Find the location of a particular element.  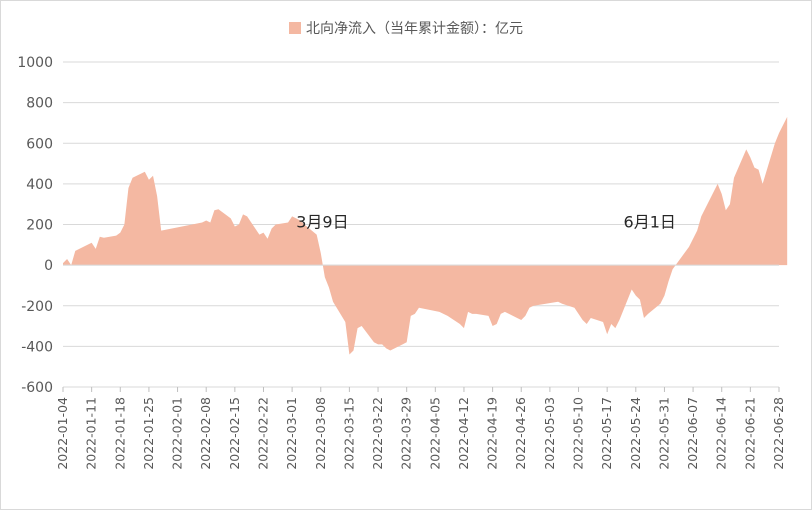

x-tick-label: 2022-04-19 is located at coordinates (492, 433).